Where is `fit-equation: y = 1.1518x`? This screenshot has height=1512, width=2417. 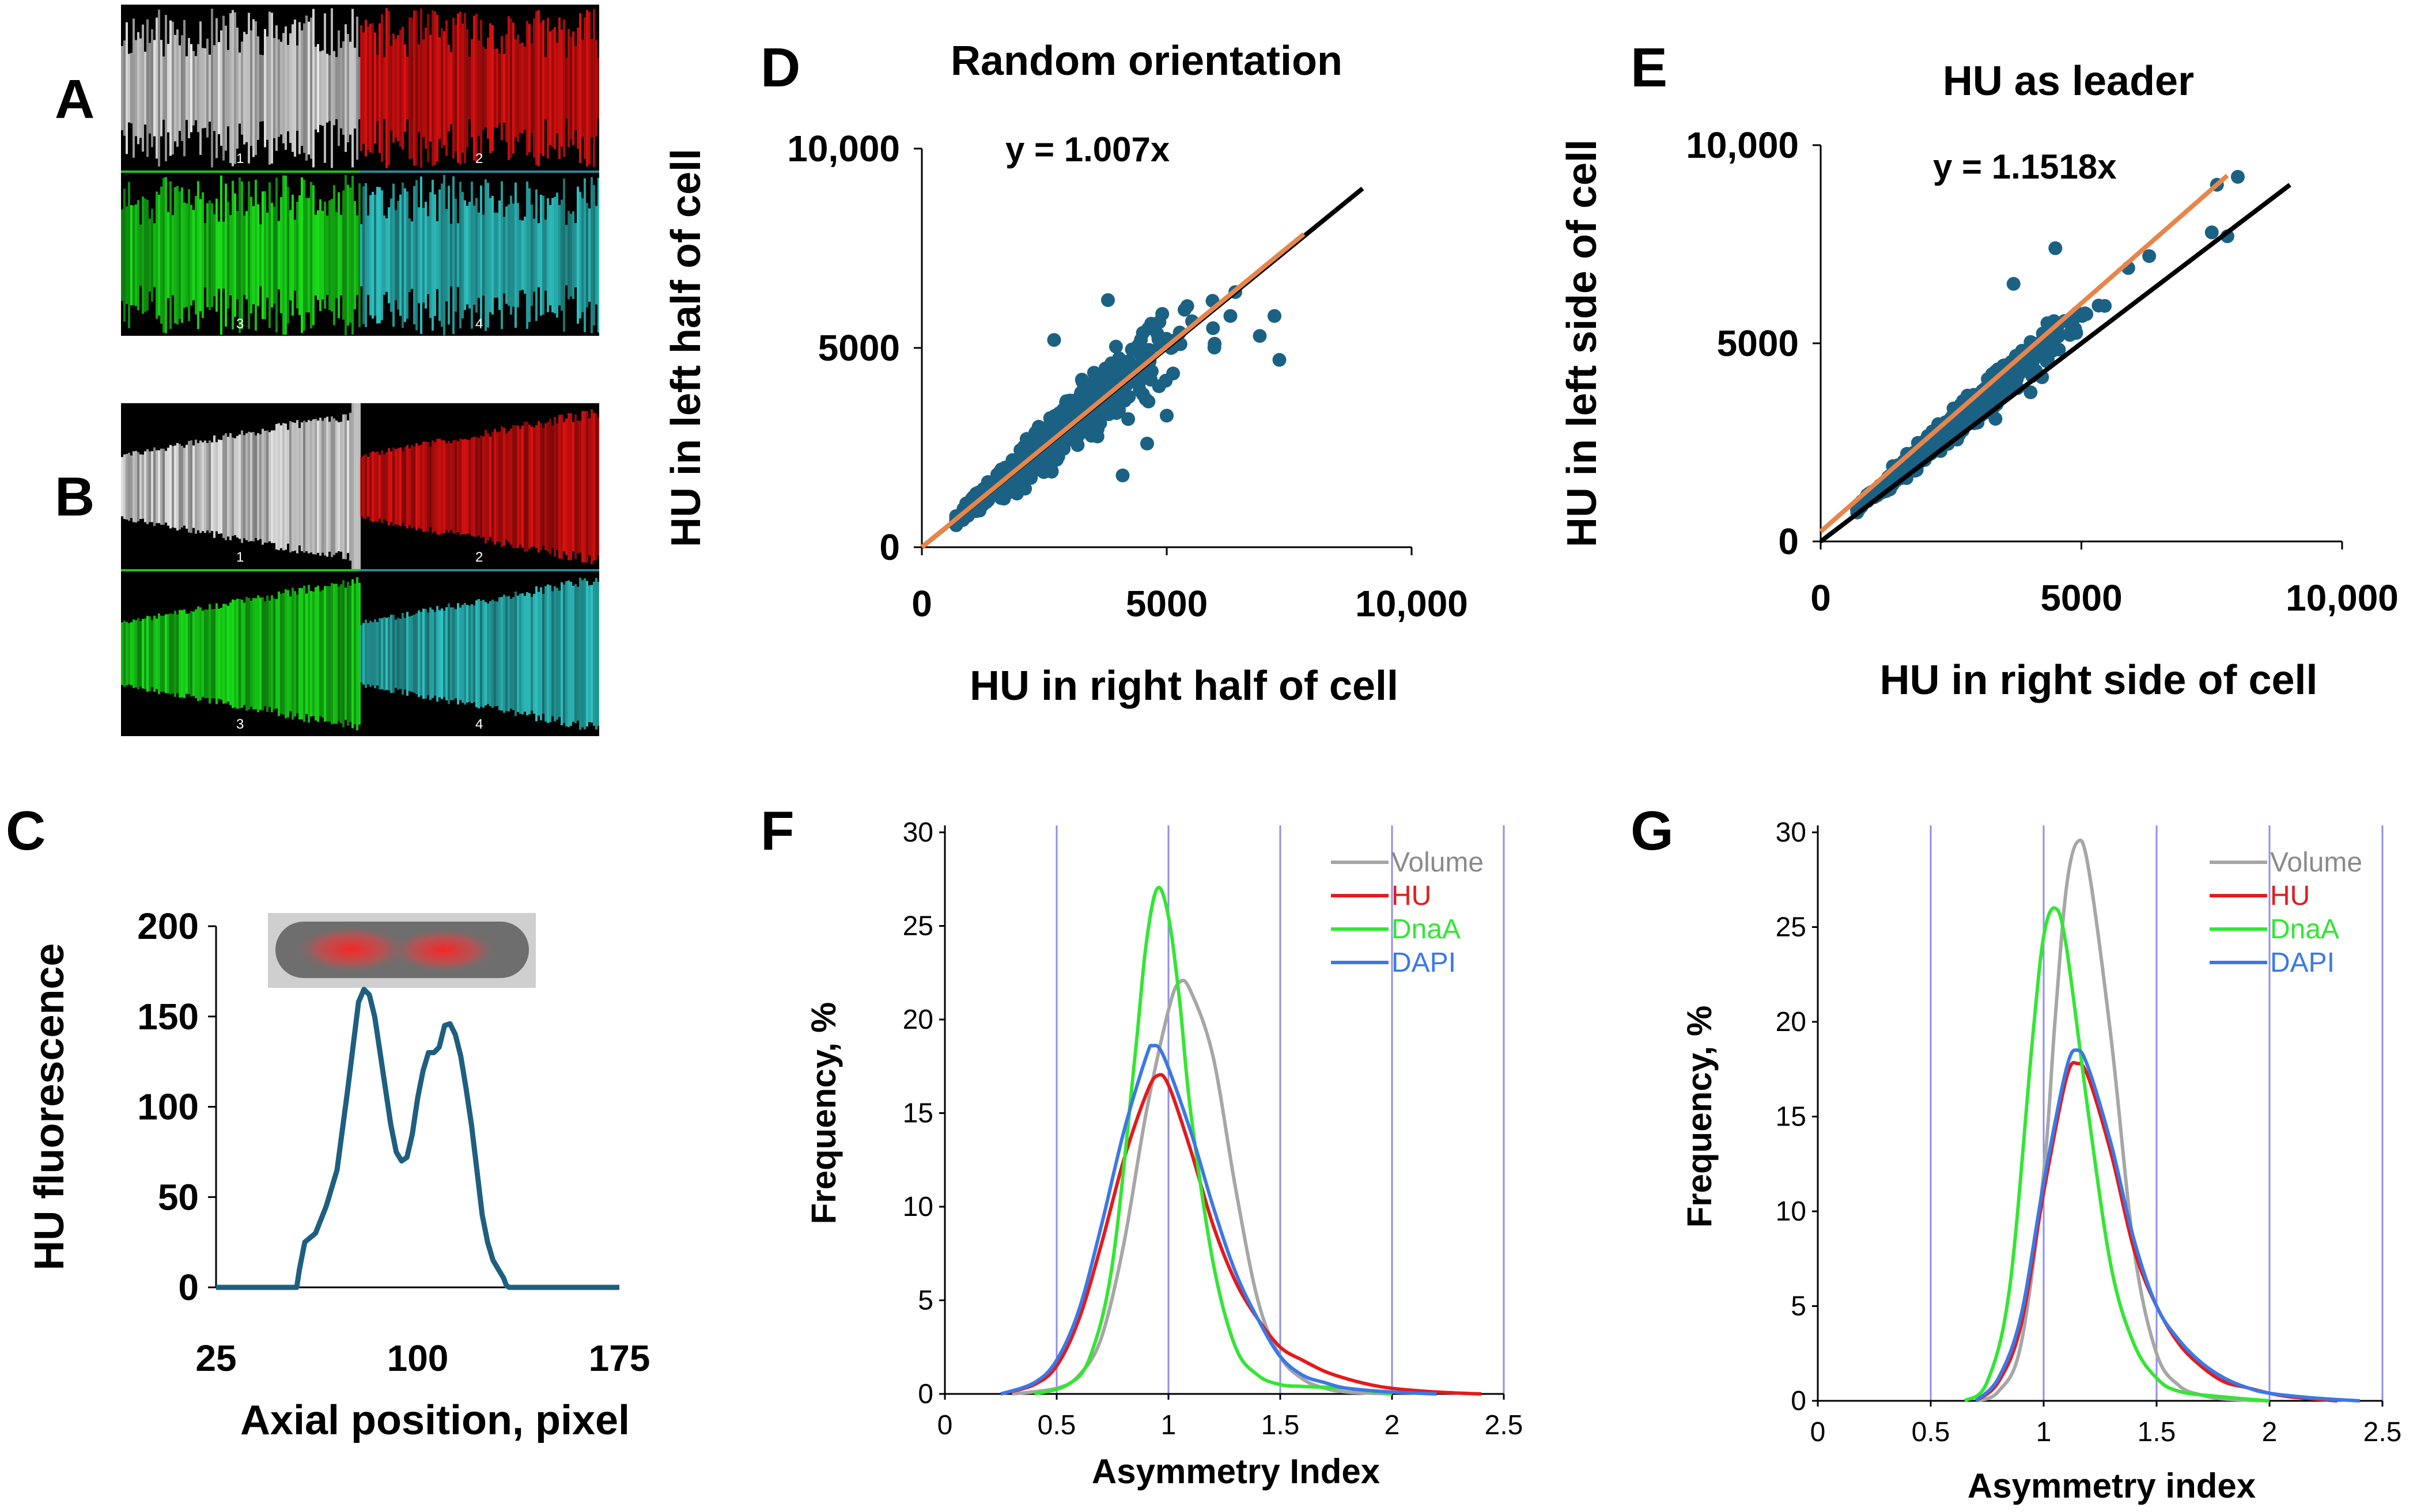 fit-equation: y = 1.1518x is located at coordinates (2025, 166).